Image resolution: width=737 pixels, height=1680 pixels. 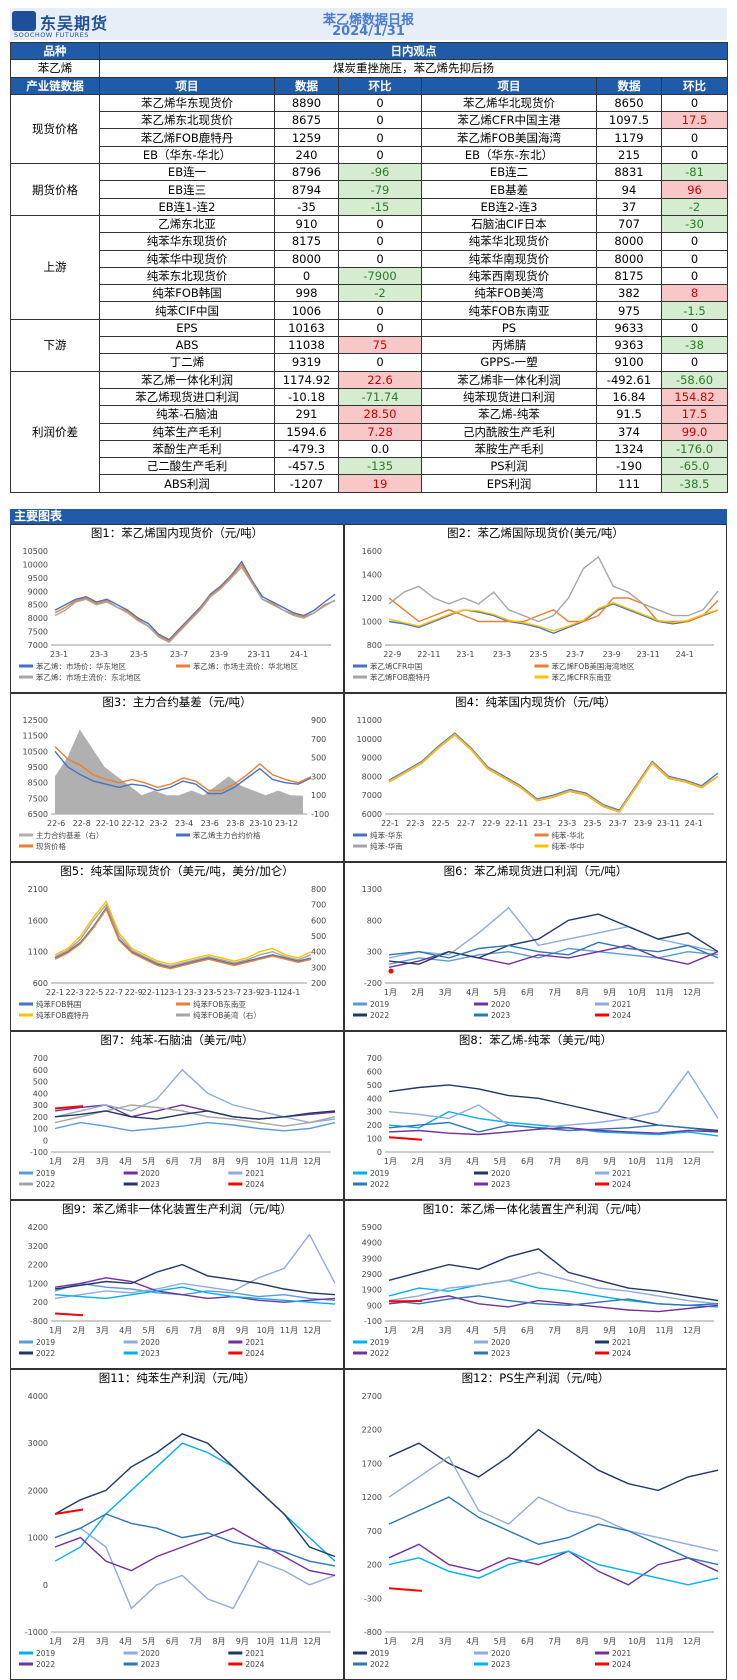 I want to click on right-item: 纯苯FOB美湾, so click(x=509, y=293).